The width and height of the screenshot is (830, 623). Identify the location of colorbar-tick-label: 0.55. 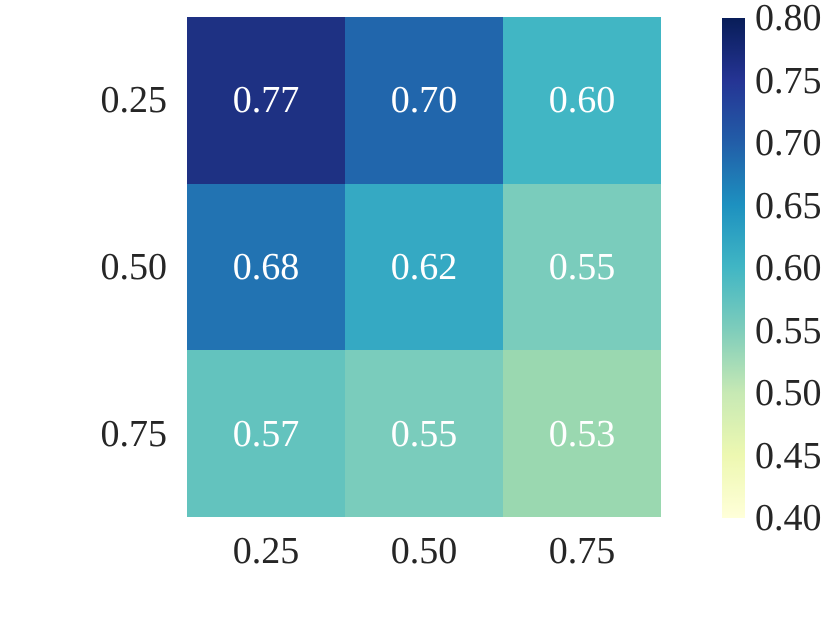
(788, 330).